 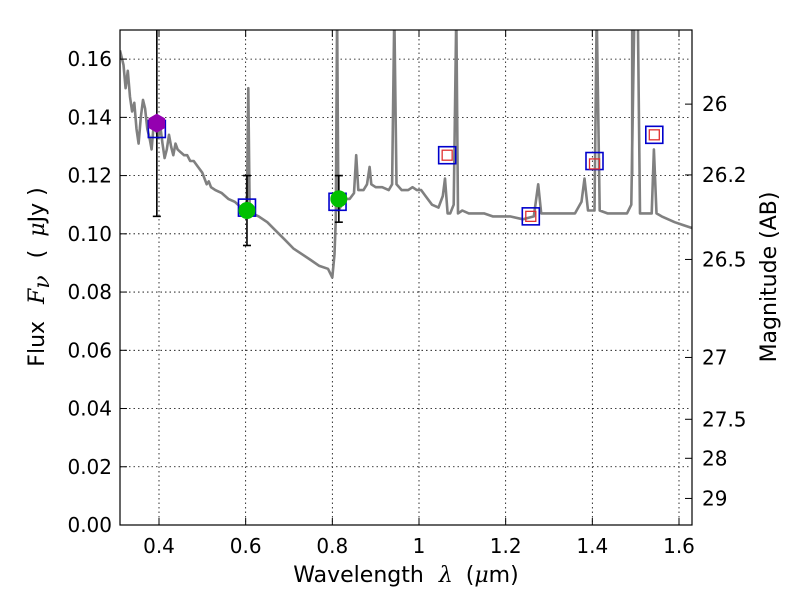 I want to click on y-tick-label: 0.14, so click(x=89, y=117).